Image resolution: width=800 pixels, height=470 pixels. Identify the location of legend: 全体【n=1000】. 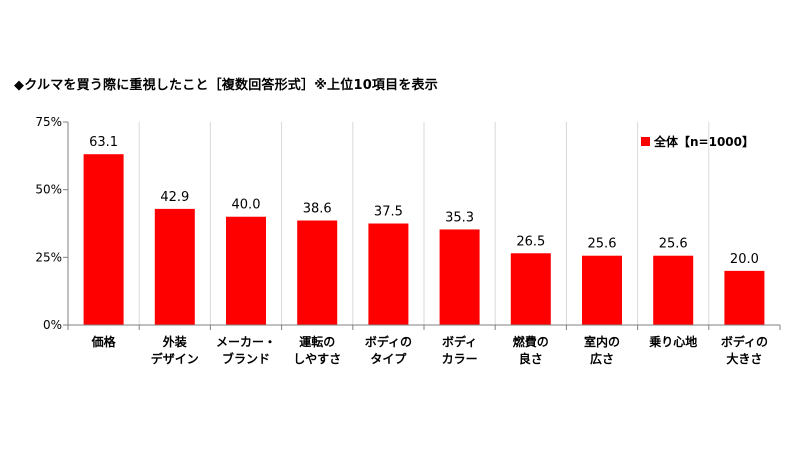
(697, 141).